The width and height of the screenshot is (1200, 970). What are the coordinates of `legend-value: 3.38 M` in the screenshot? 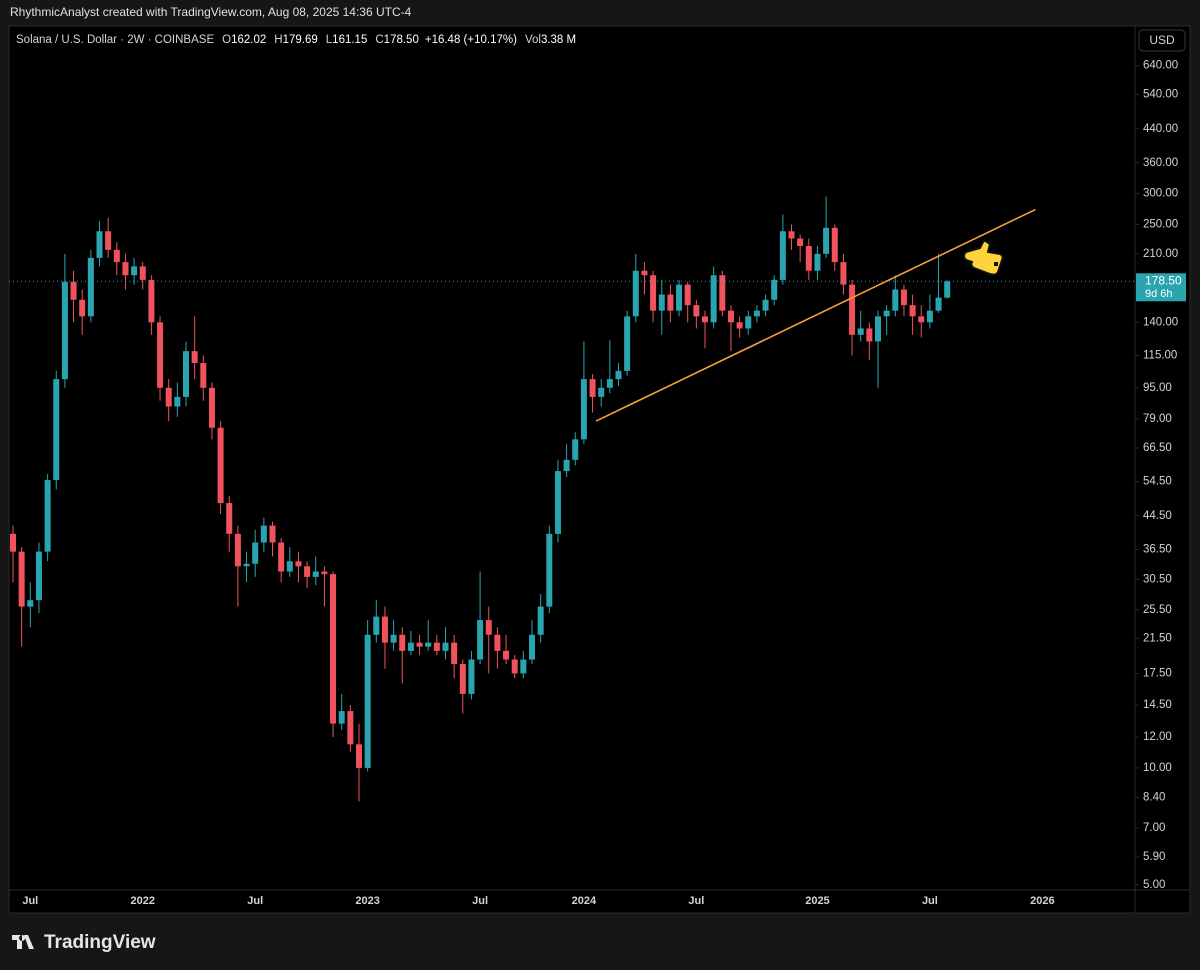 It's located at (558, 40).